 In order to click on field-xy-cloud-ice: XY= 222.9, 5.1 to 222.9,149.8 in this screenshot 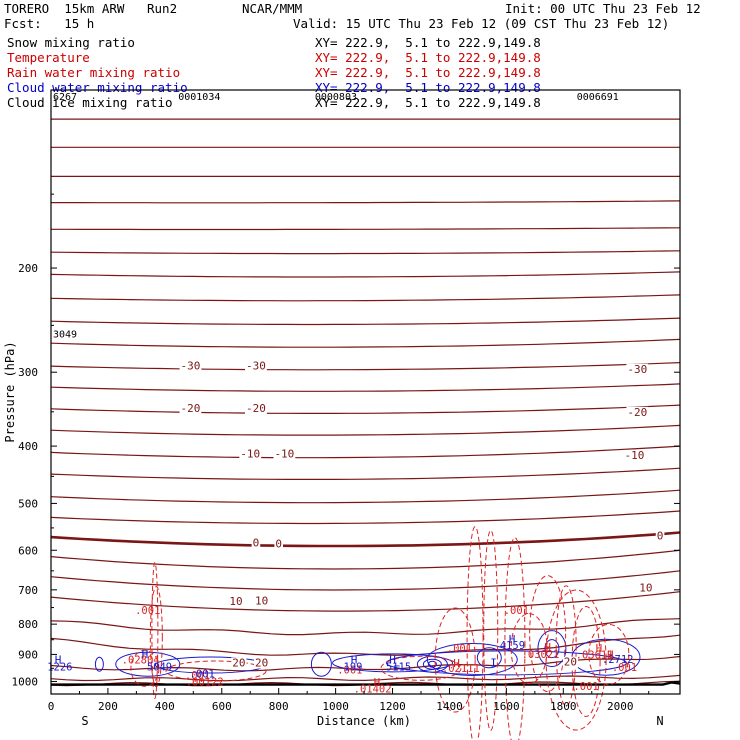, I will do `click(428, 102)`.